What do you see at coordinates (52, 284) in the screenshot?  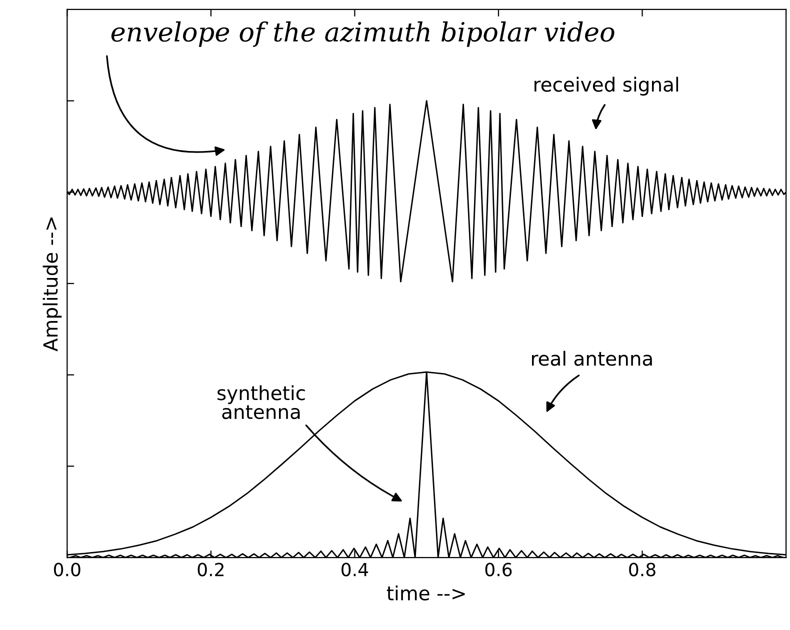 I see `y-axis-title: Amplitude -->` at bounding box center [52, 284].